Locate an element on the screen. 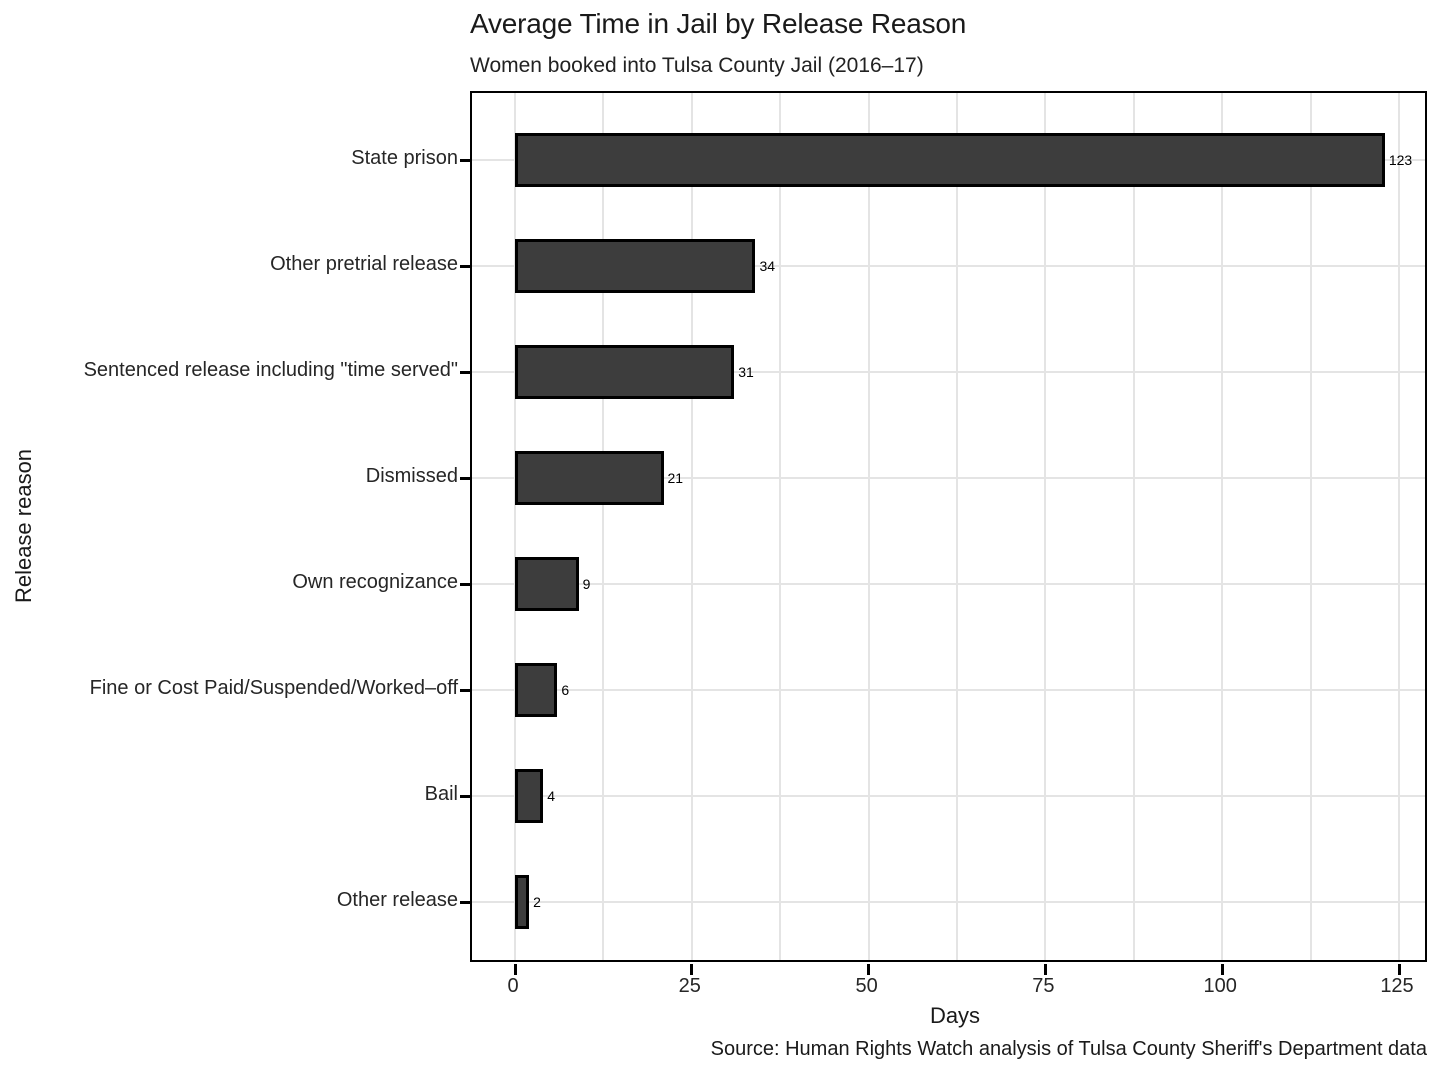  x-tick-label: 75 is located at coordinates (1043, 986).